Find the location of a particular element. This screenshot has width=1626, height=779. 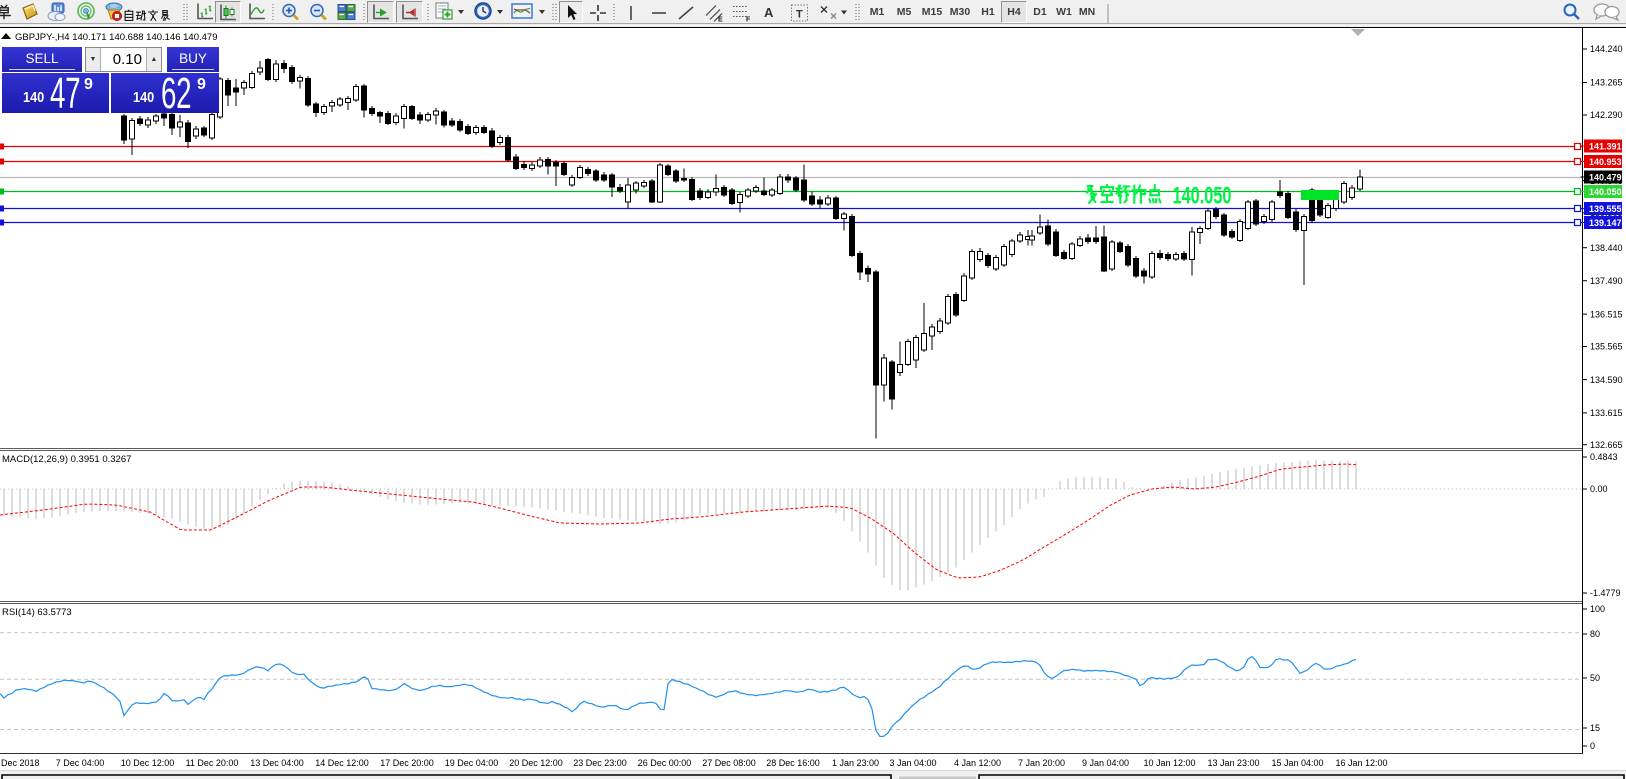

svg-text: 7 Dec 04:00 is located at coordinates (80, 763).